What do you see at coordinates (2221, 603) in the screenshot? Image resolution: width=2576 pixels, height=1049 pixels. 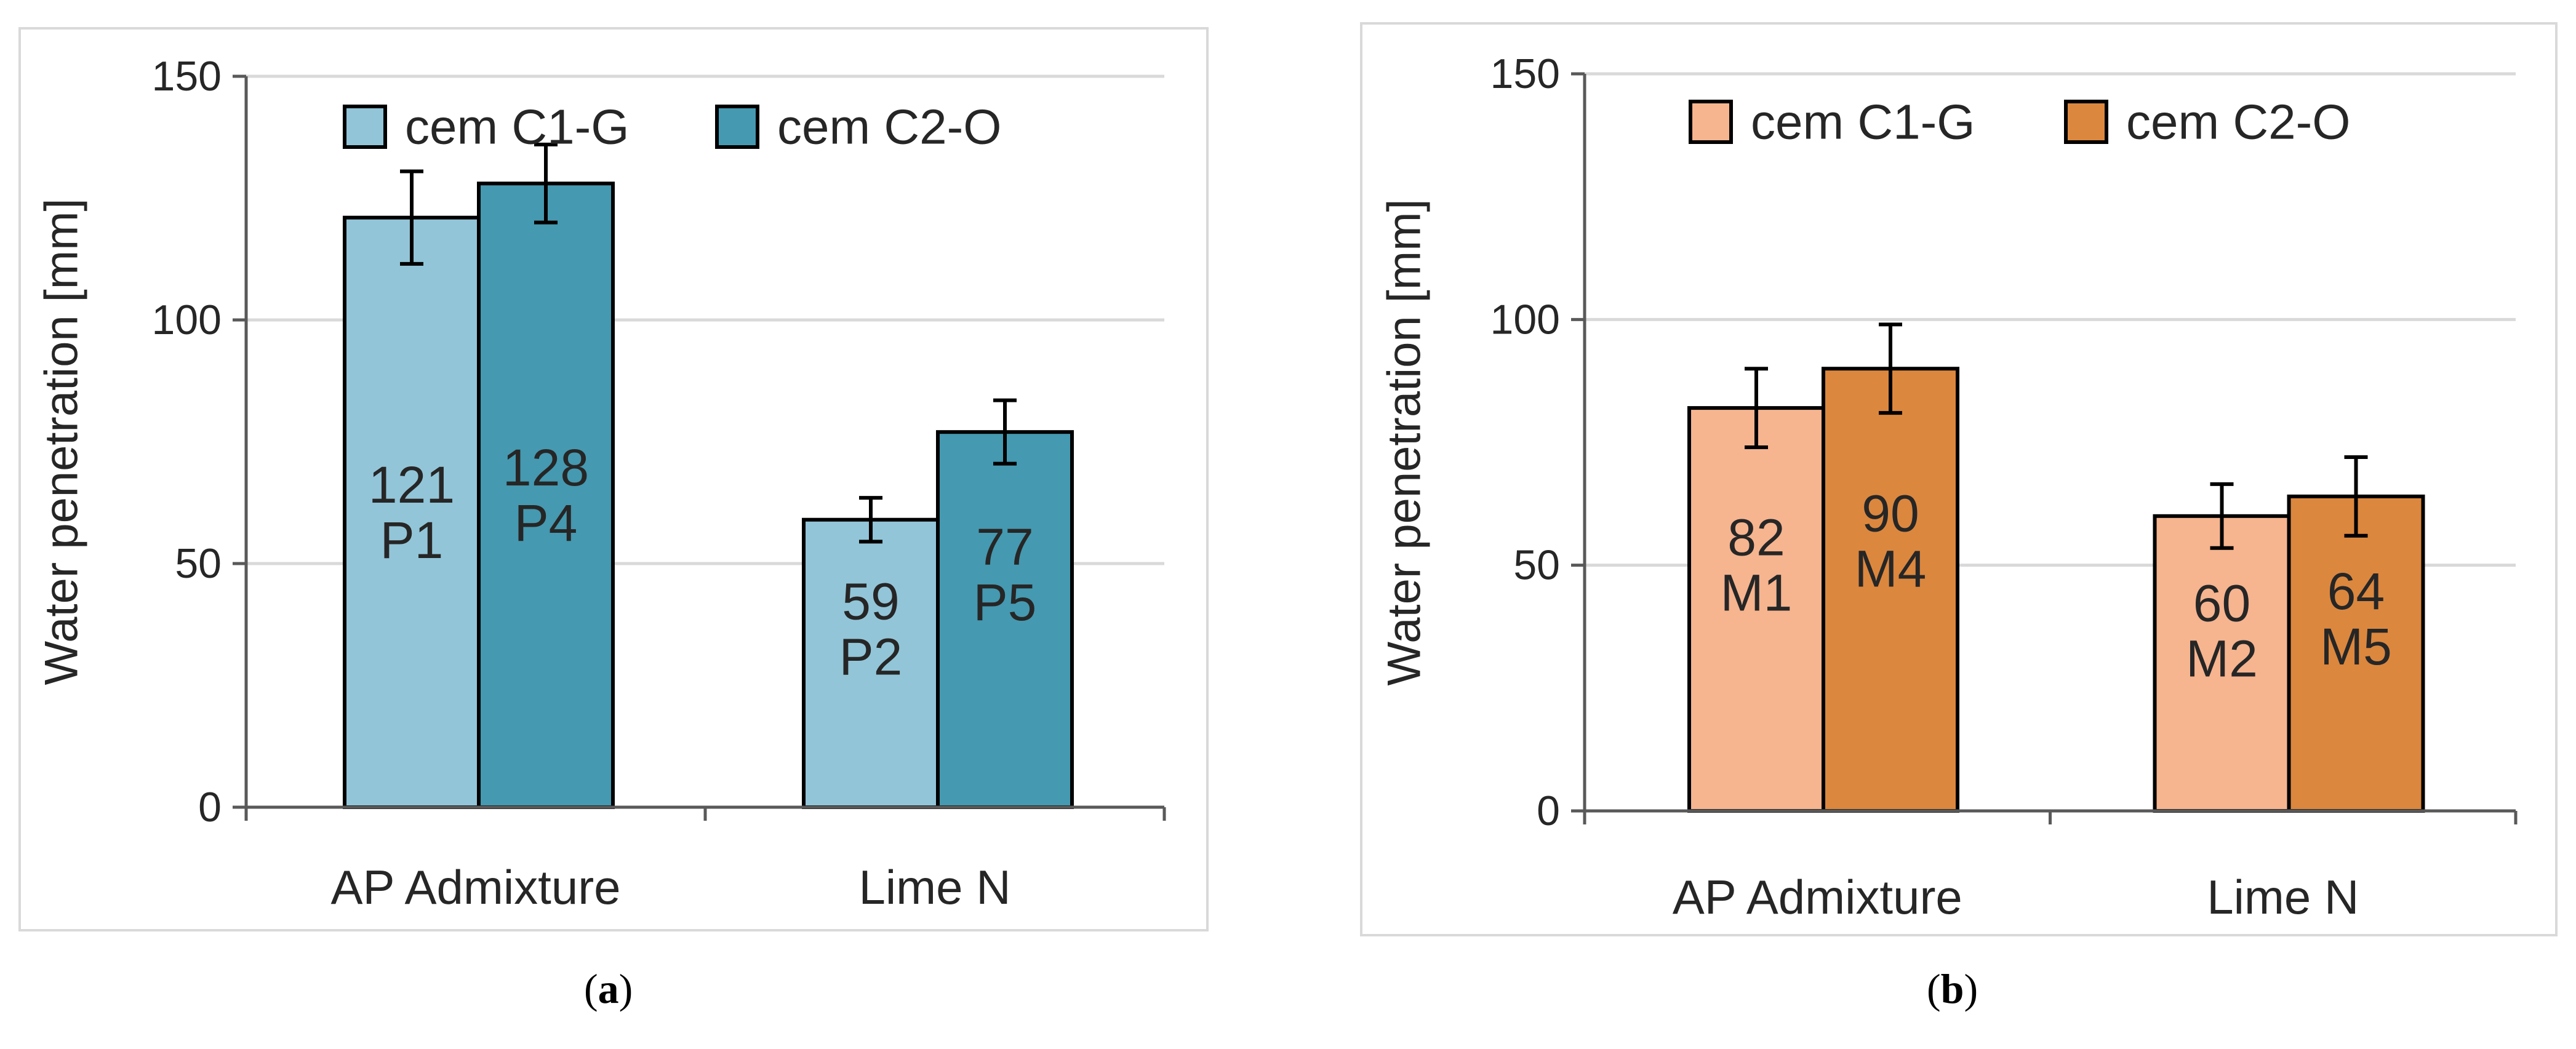 I see `data-label-value: 60` at bounding box center [2221, 603].